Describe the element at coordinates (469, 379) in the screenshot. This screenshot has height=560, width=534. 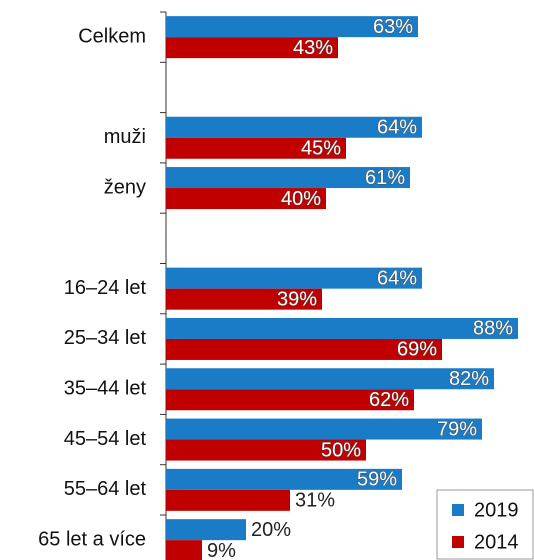
I see `value-label: 82%` at that location.